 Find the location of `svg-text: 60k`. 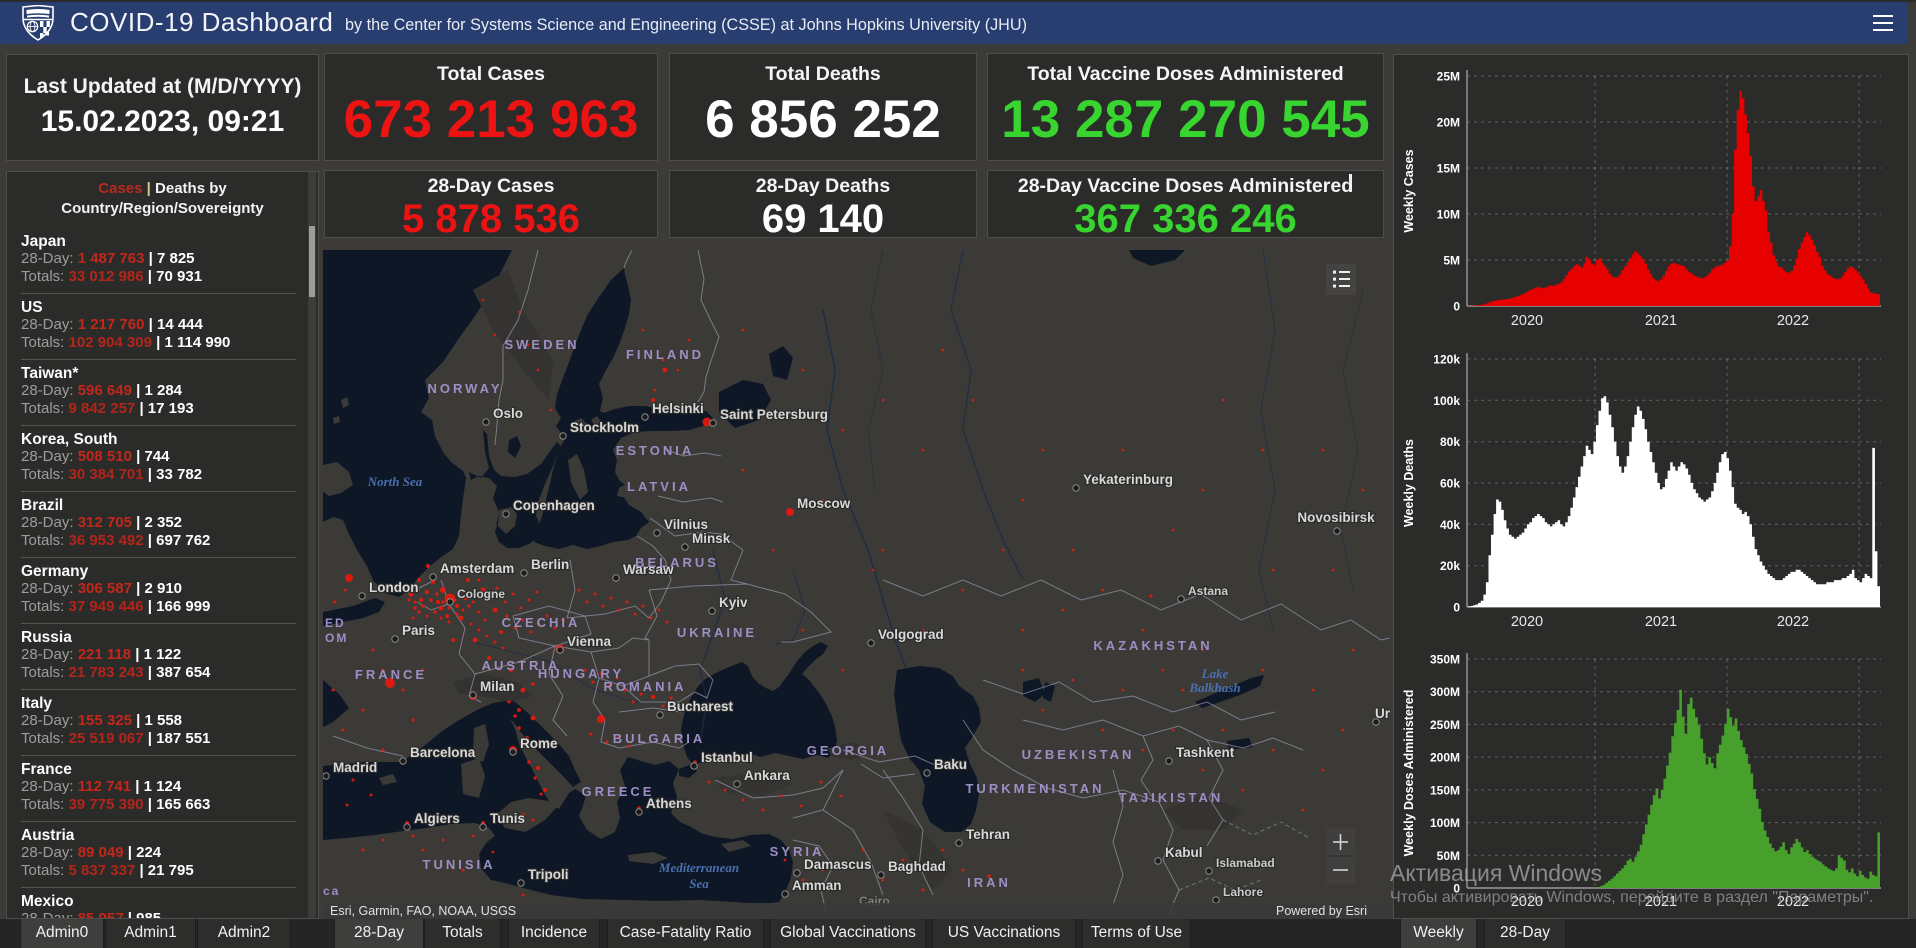

svg-text: 60k is located at coordinates (1450, 484).